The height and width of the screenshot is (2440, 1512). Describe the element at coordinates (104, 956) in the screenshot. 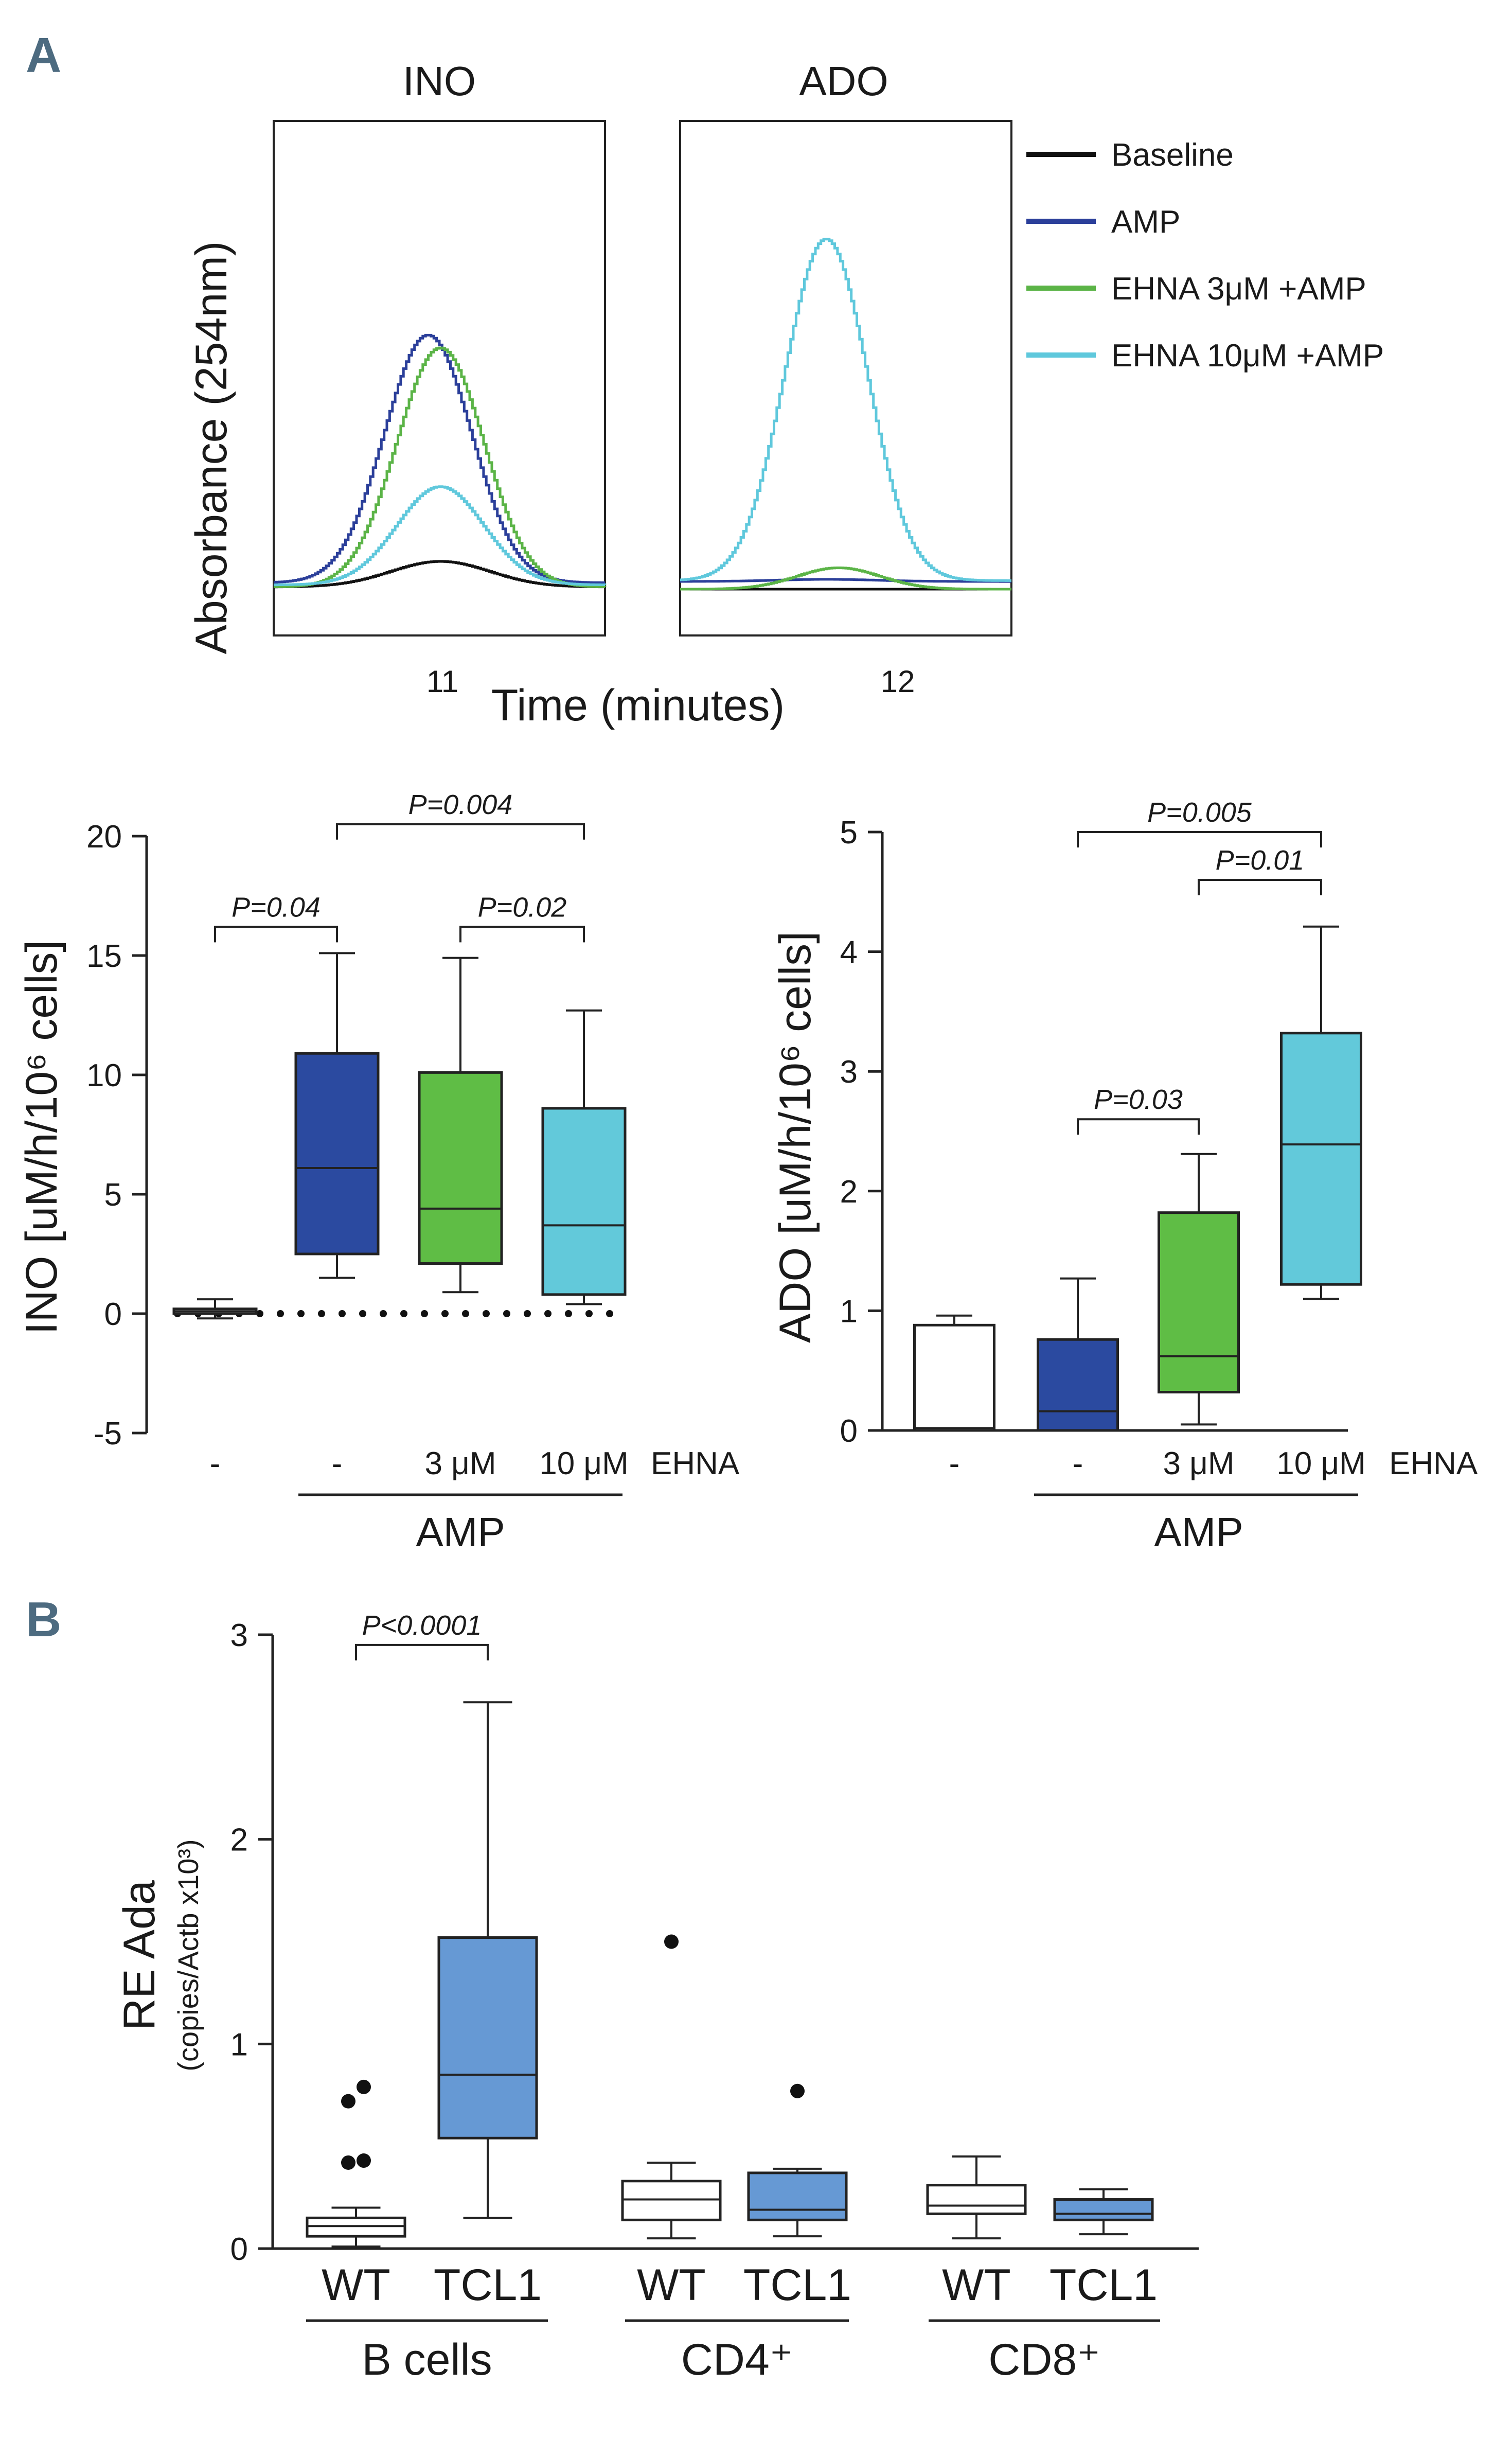

I see `y-tick-label: 15` at that location.